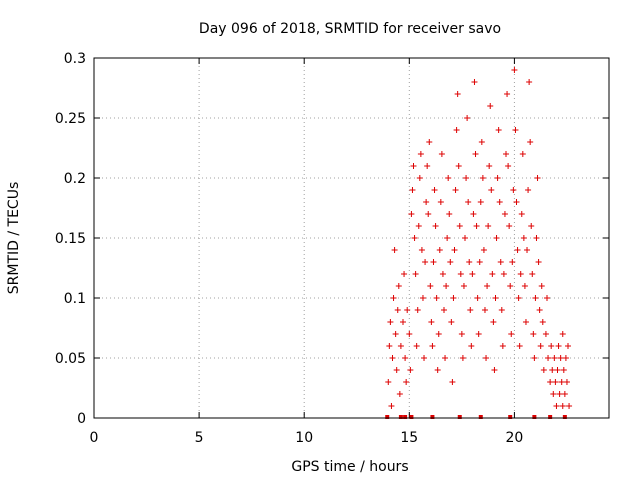  Describe the element at coordinates (70, 119) in the screenshot. I see `y-tick-label: 0.25` at that location.